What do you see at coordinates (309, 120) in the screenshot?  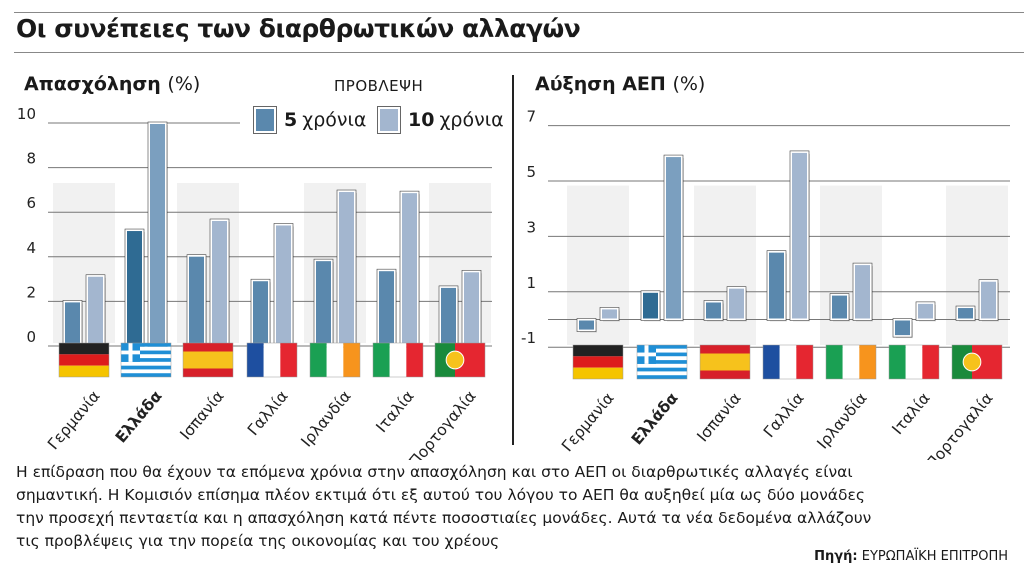 I see `legend-5-years: 5 χρόνια` at bounding box center [309, 120].